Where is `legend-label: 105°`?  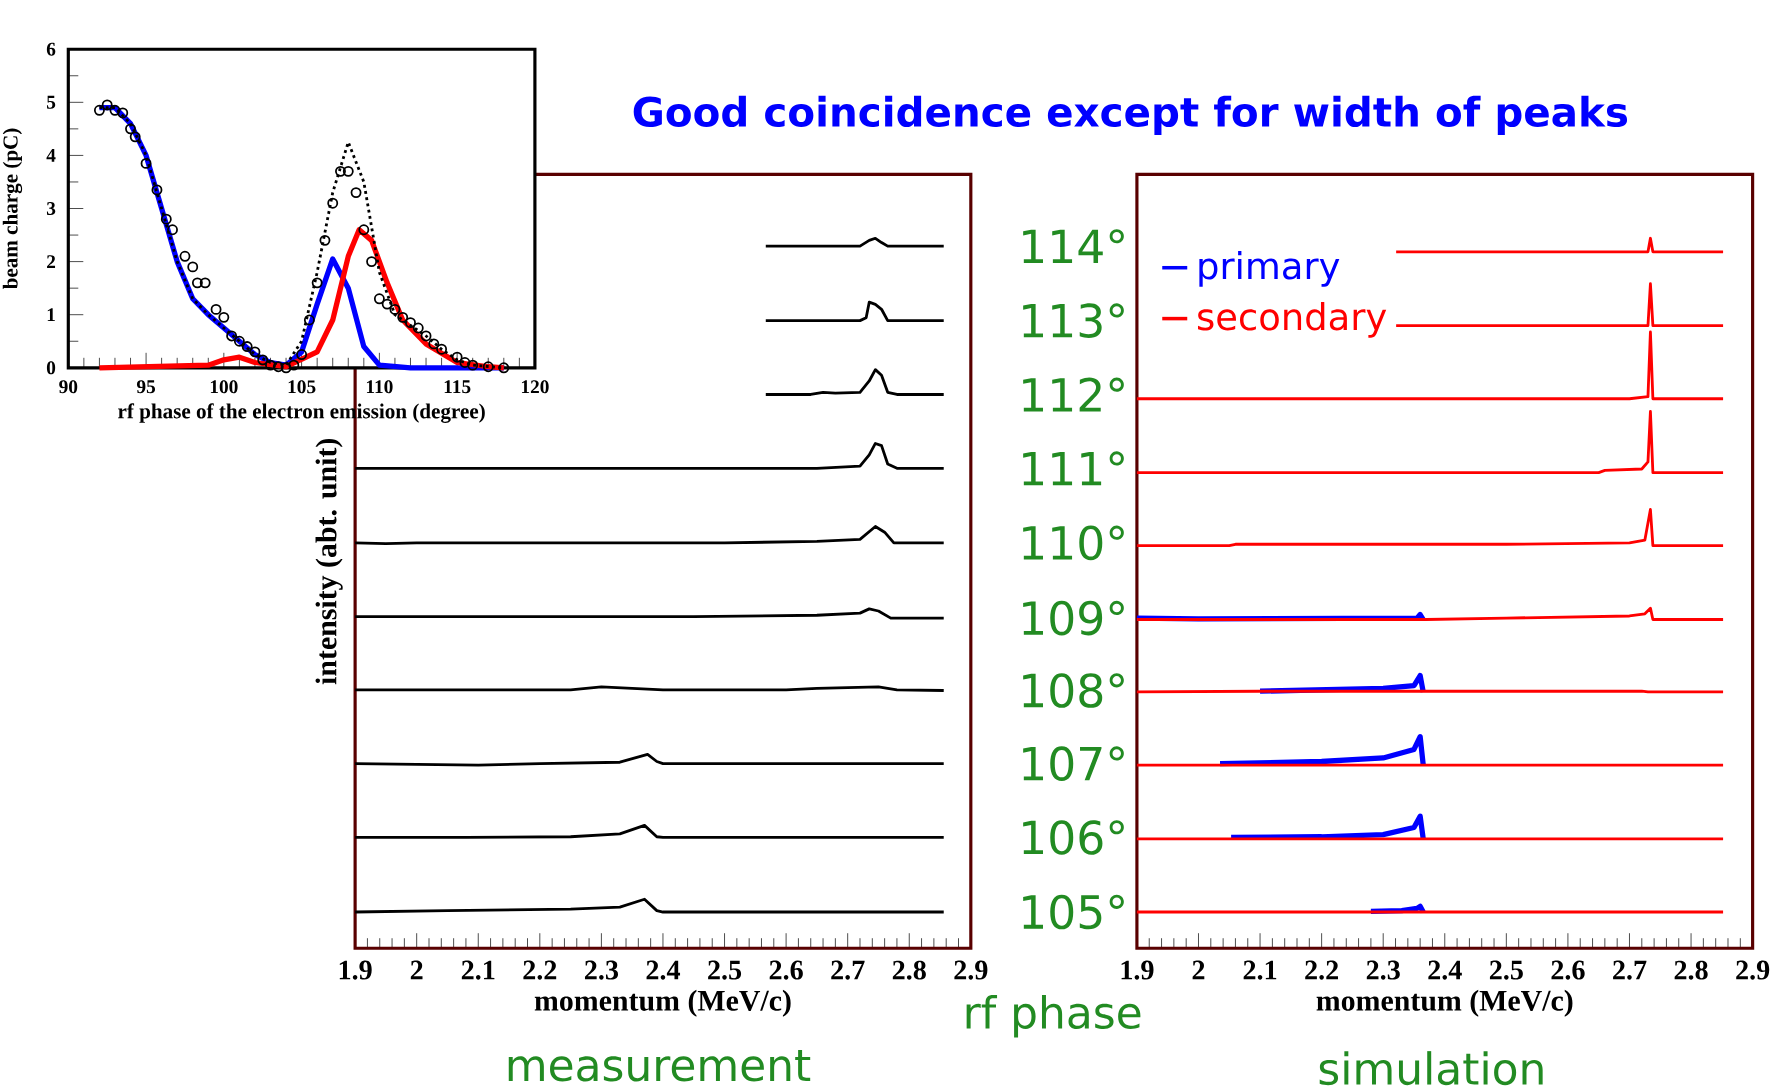
legend-label: 105° is located at coordinates (1073, 912).